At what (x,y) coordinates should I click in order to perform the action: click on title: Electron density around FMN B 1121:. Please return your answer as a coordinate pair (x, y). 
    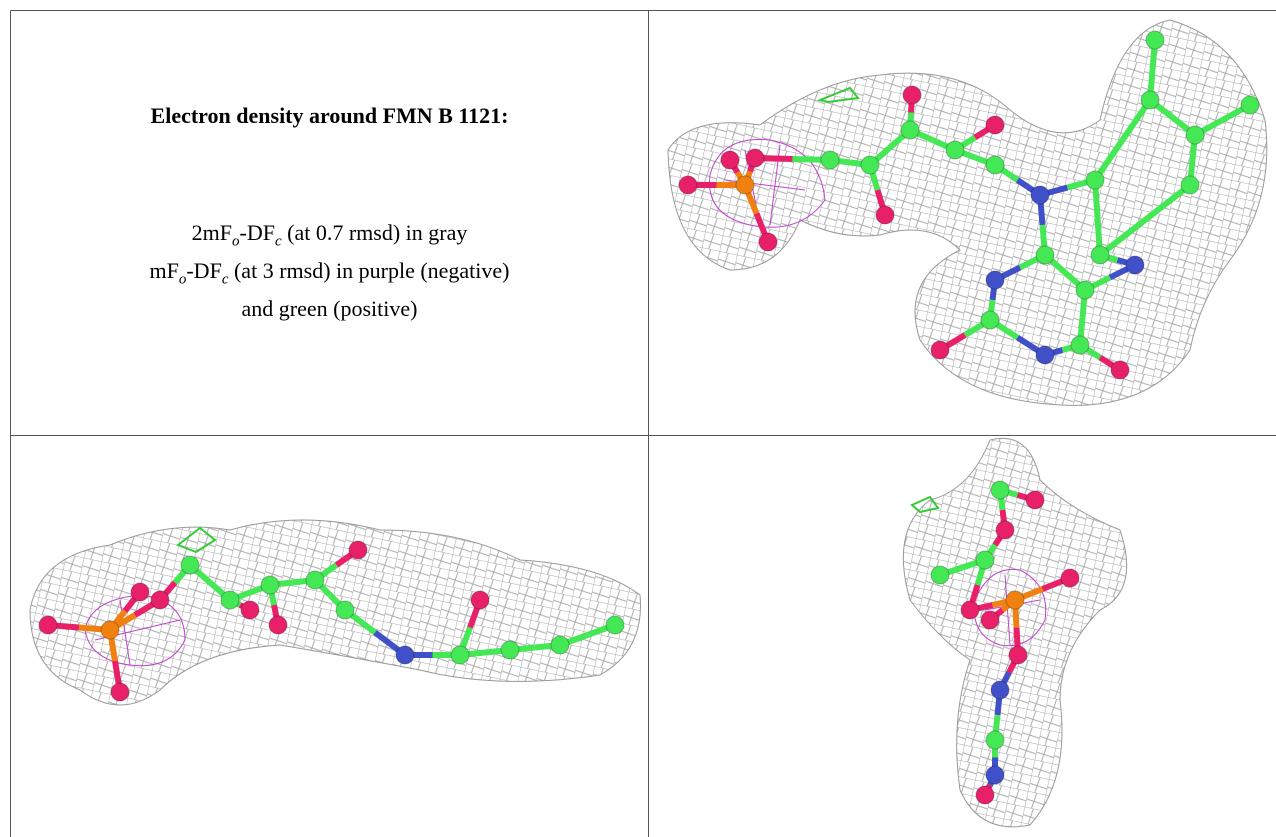
    Looking at the image, I should click on (329, 115).